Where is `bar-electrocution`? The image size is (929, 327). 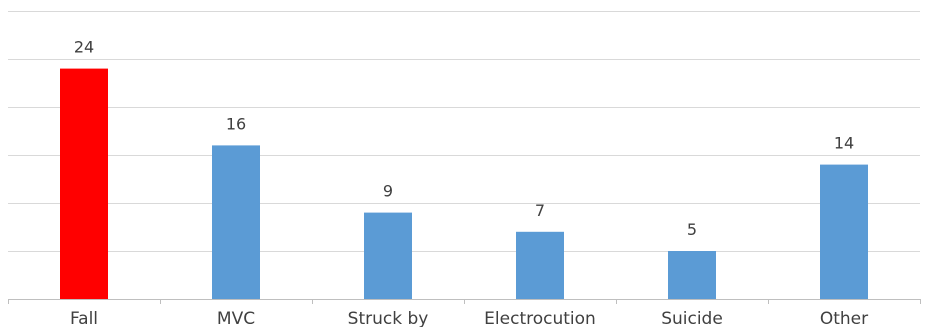
bar-electrocution is located at coordinates (540, 265).